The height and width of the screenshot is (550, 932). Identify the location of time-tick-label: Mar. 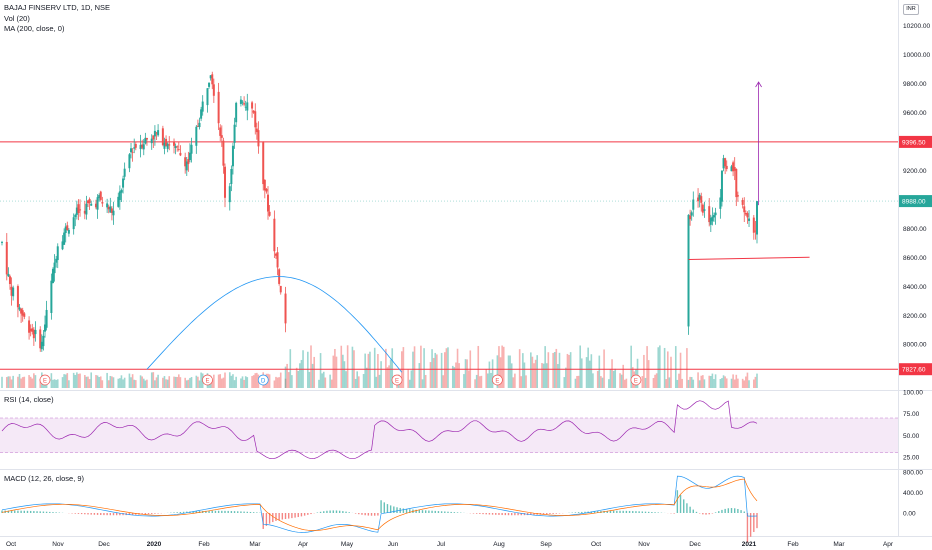
(255, 544).